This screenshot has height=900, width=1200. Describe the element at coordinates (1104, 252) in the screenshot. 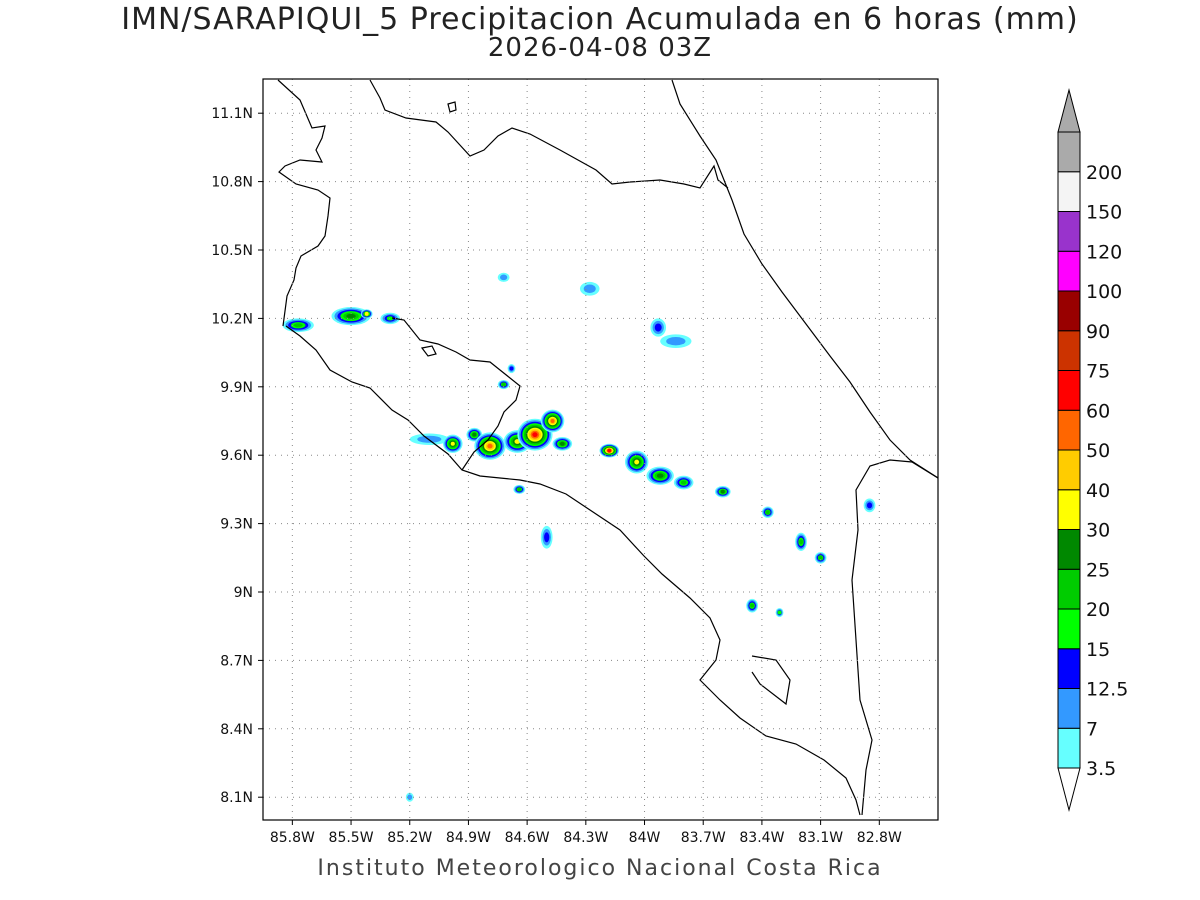

I see `colorbar-label: 120` at that location.